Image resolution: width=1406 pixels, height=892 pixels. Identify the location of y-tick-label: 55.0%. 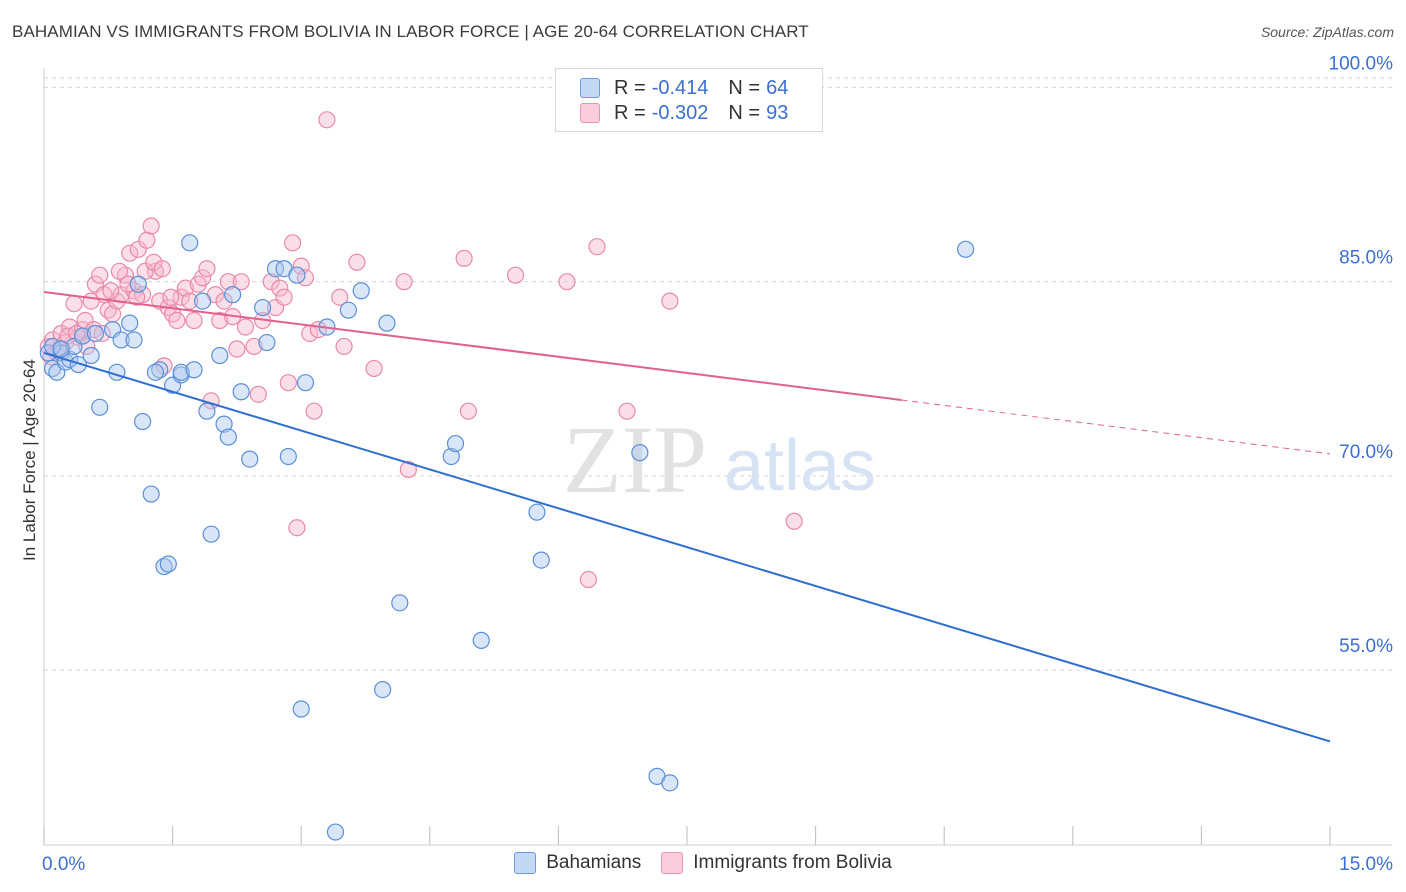
(1366, 646).